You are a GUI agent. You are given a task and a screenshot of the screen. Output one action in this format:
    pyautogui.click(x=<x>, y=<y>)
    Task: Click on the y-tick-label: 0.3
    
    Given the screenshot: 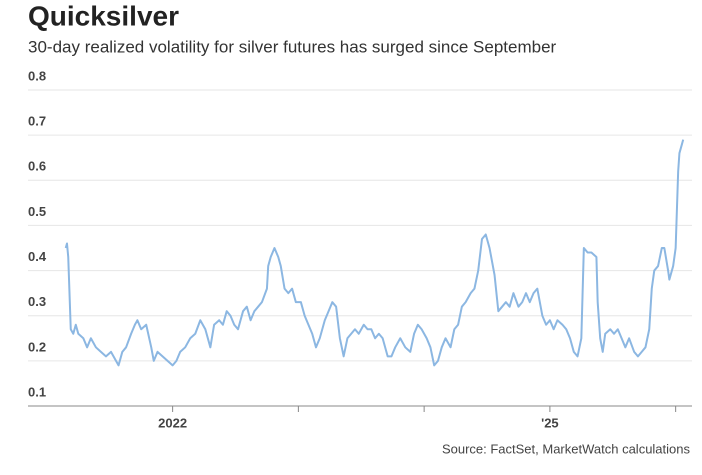 What is the action you would take?
    pyautogui.click(x=37, y=301)
    